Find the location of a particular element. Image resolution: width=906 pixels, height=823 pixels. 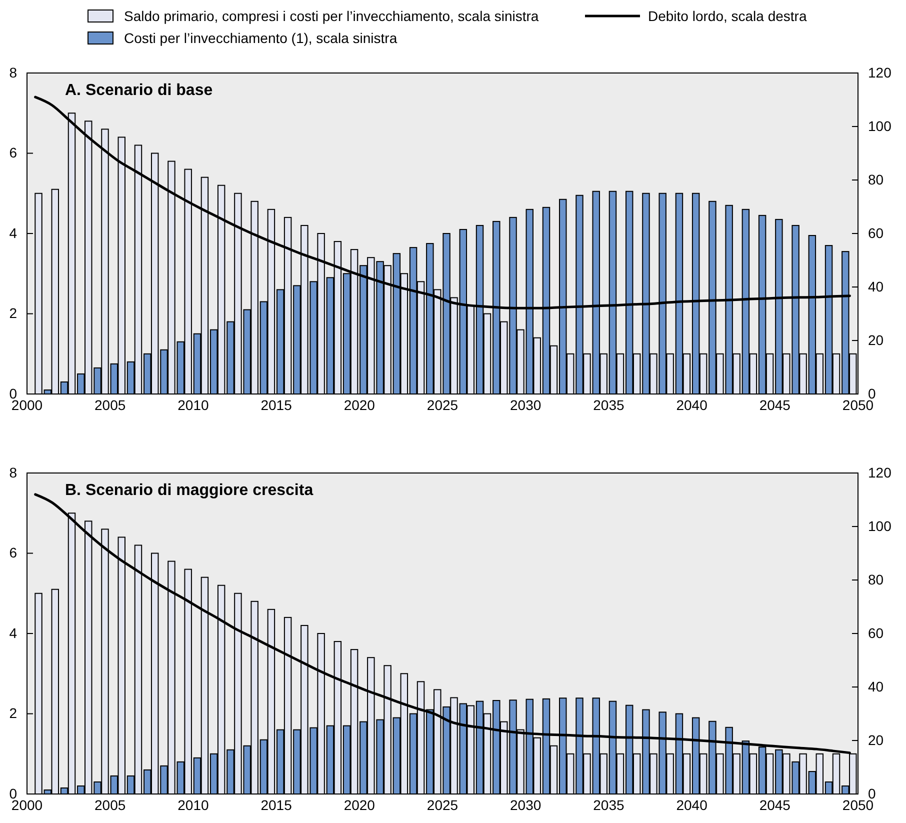

legend-label: Costi per l’invecchiamento (1), scala sinistra is located at coordinates (261, 38).